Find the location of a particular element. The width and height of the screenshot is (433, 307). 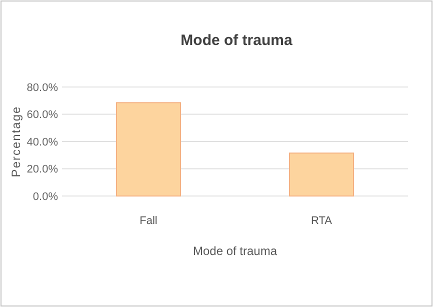

y-tick-label: 60.0% is located at coordinates (42, 115).